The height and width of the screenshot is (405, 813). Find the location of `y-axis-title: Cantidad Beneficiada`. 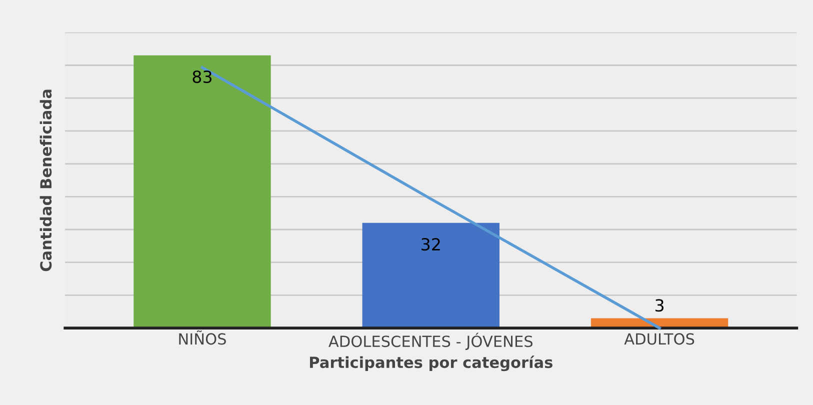

y-axis-title: Cantidad Beneficiada is located at coordinates (46, 181).